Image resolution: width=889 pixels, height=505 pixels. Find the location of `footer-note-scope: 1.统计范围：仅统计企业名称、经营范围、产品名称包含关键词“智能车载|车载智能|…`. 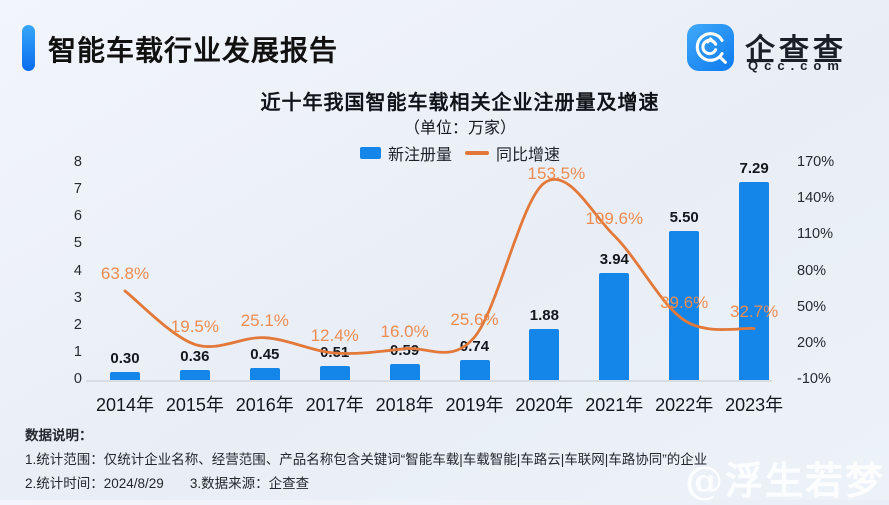

footer-note-scope: 1.统计范围：仅统计企业名称、经营范围、产品名称包含关键词“智能车载|车载智能|… is located at coordinates (366, 459).